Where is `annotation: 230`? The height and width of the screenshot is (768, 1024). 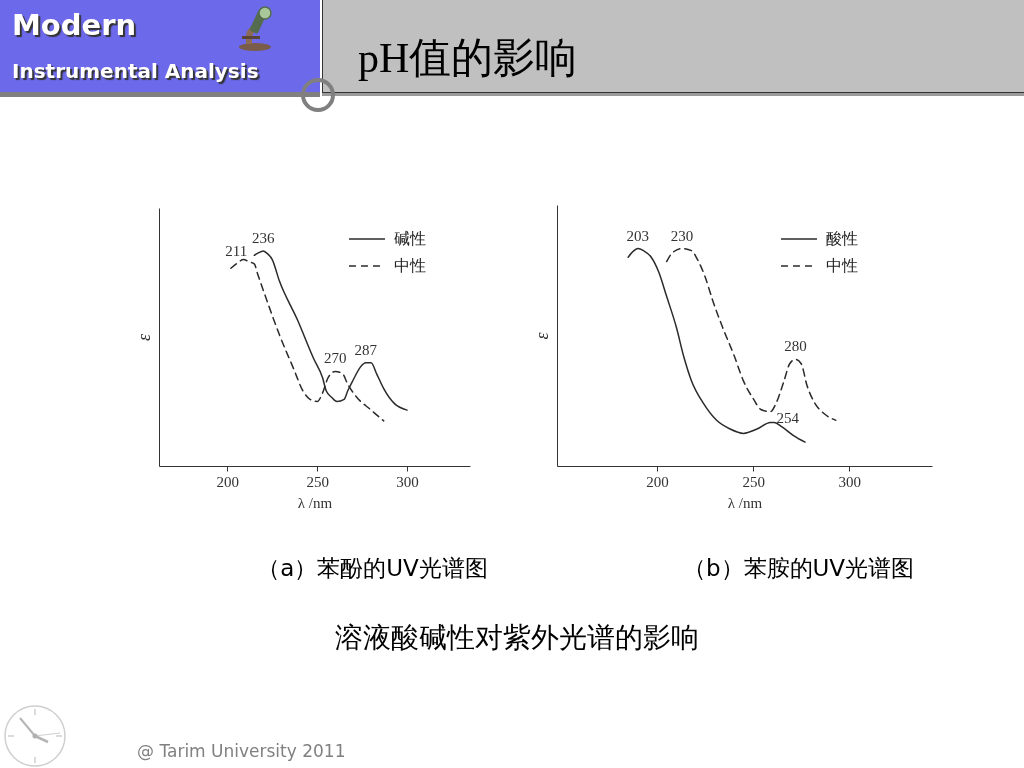
annotation: 230 is located at coordinates (682, 235).